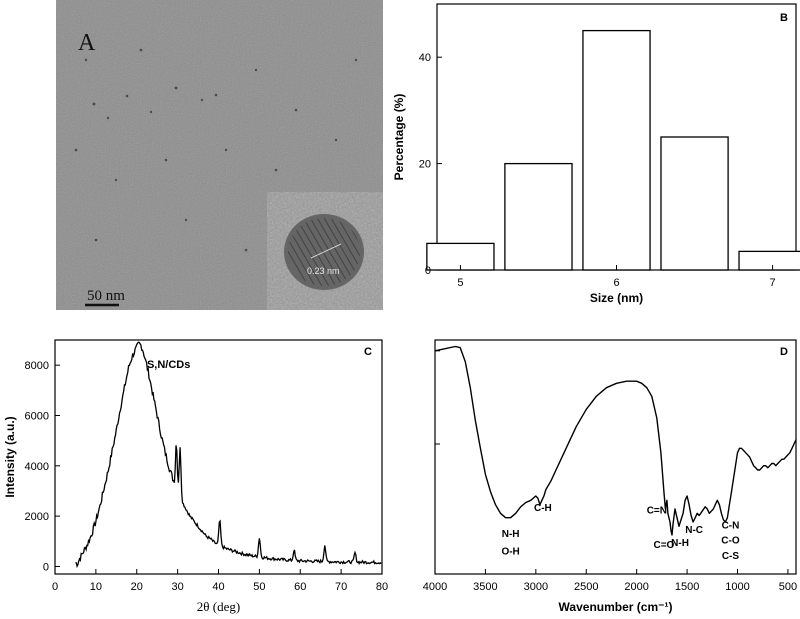  I want to click on x-tick-label: 60, so click(300, 587).